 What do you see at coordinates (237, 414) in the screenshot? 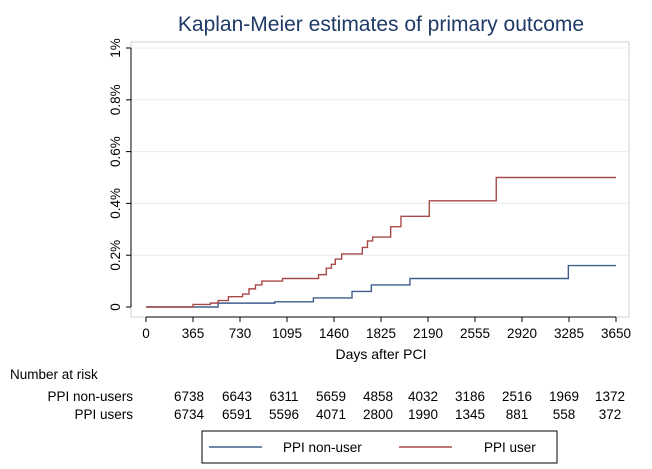
I see `risk-value-r1-c1: 6591` at bounding box center [237, 414].